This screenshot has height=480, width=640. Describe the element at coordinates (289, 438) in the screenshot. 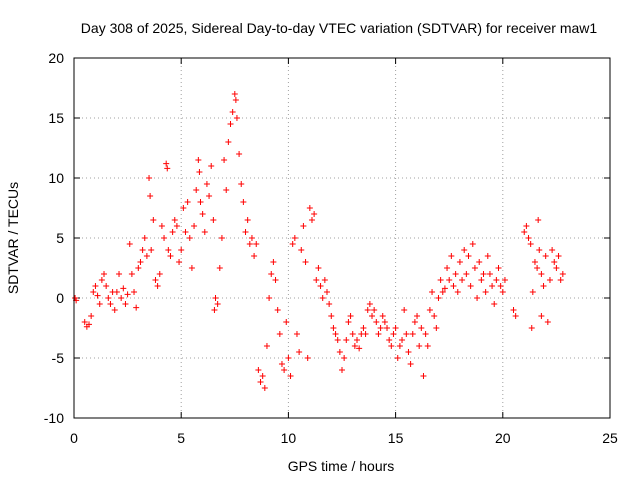

I see `x-tick-label: 10` at that location.